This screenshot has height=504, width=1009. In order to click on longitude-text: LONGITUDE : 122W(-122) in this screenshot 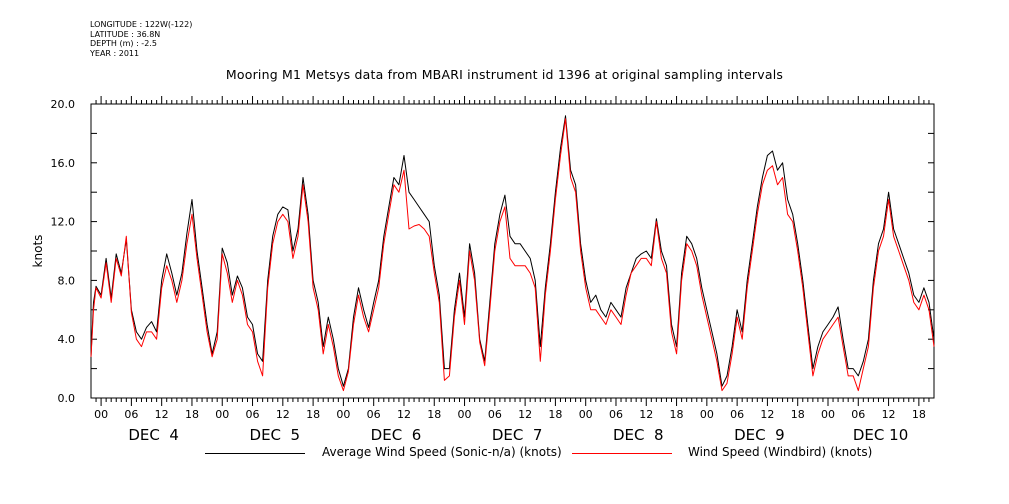, I will do `click(141, 24)`.